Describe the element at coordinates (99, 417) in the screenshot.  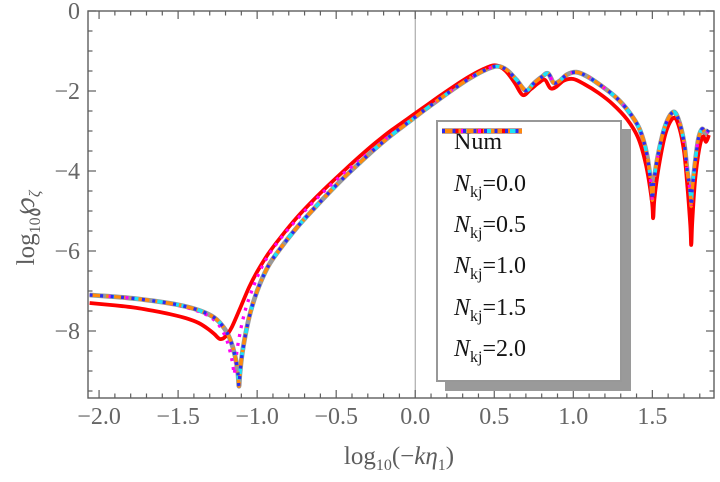
I see `x-tick-label: −2.0` at that location.